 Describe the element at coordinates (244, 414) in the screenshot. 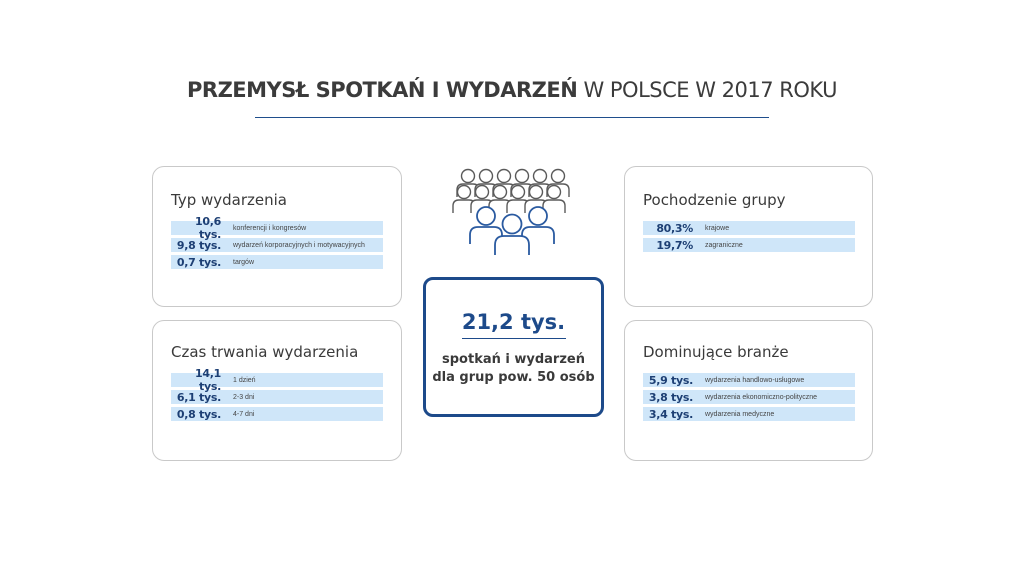

I see `stat-label: 4-7 dni` at that location.